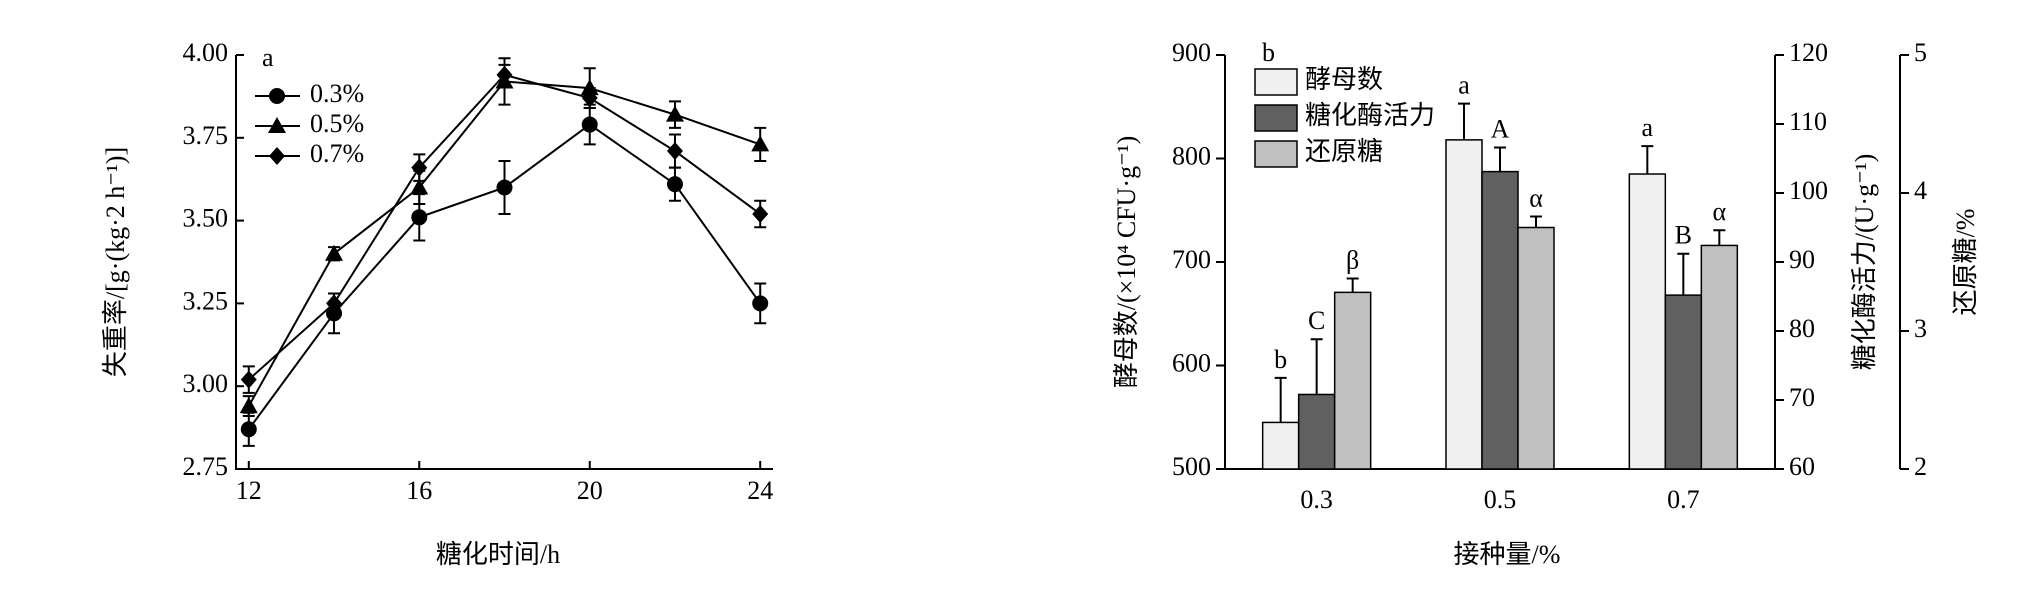 This screenshot has width=2044, height=594. Describe the element at coordinates (1920, 190) in the screenshot. I see `y3-tick-label: 4` at that location.